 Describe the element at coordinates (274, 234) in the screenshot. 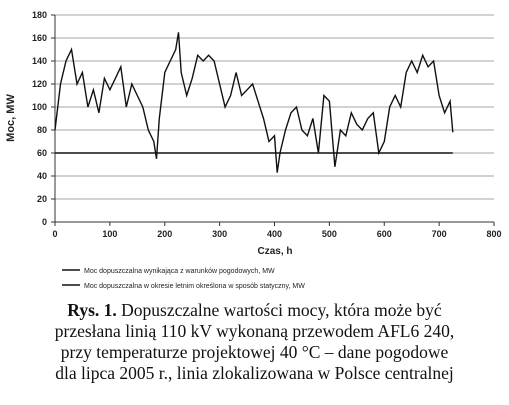

I see `x-tick-label: 400` at that location.